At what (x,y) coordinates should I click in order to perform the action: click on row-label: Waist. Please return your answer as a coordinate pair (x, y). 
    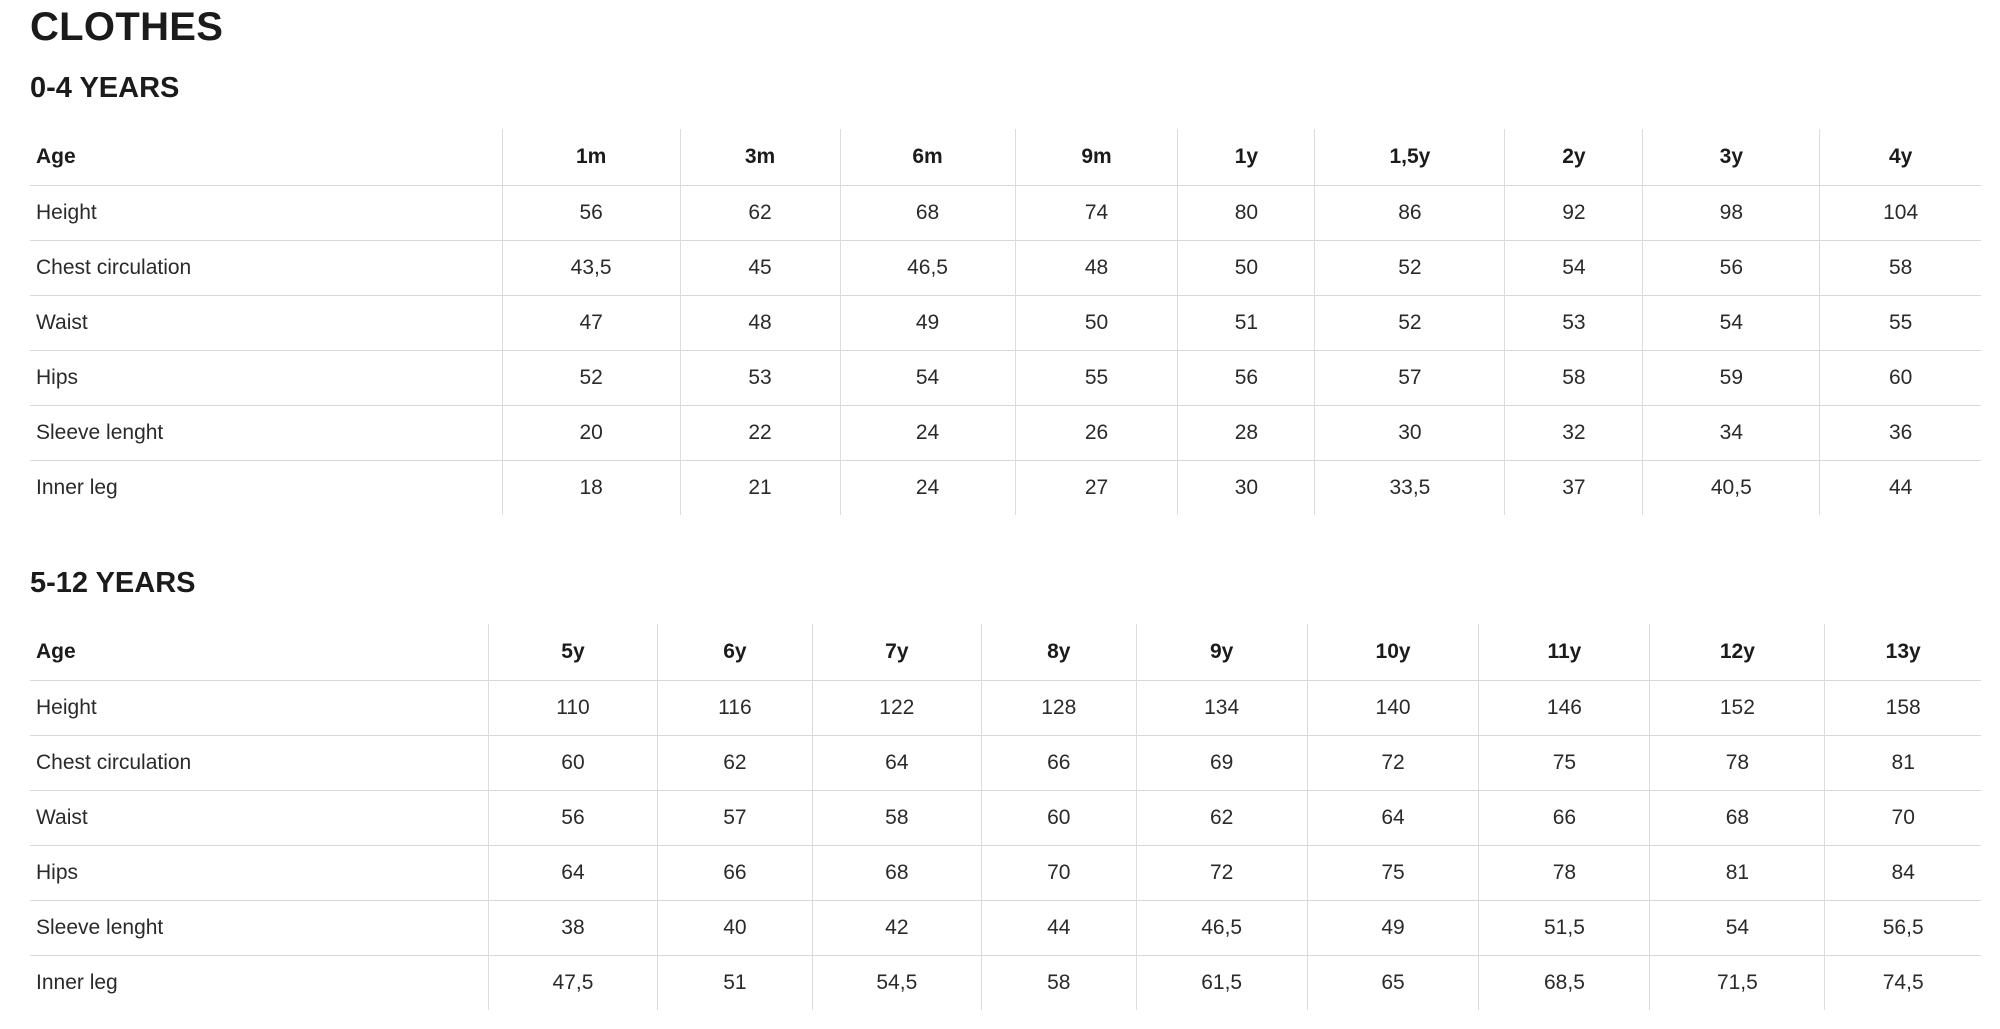
    Looking at the image, I should click on (266, 323).